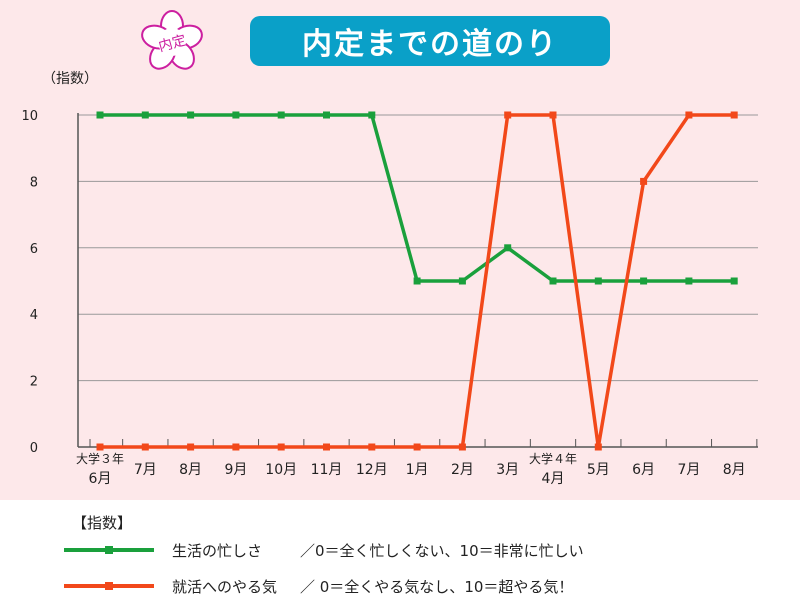 The width and height of the screenshot is (800, 600). Describe the element at coordinates (462, 470) in the screenshot. I see `x-tick-label: 2月` at that location.